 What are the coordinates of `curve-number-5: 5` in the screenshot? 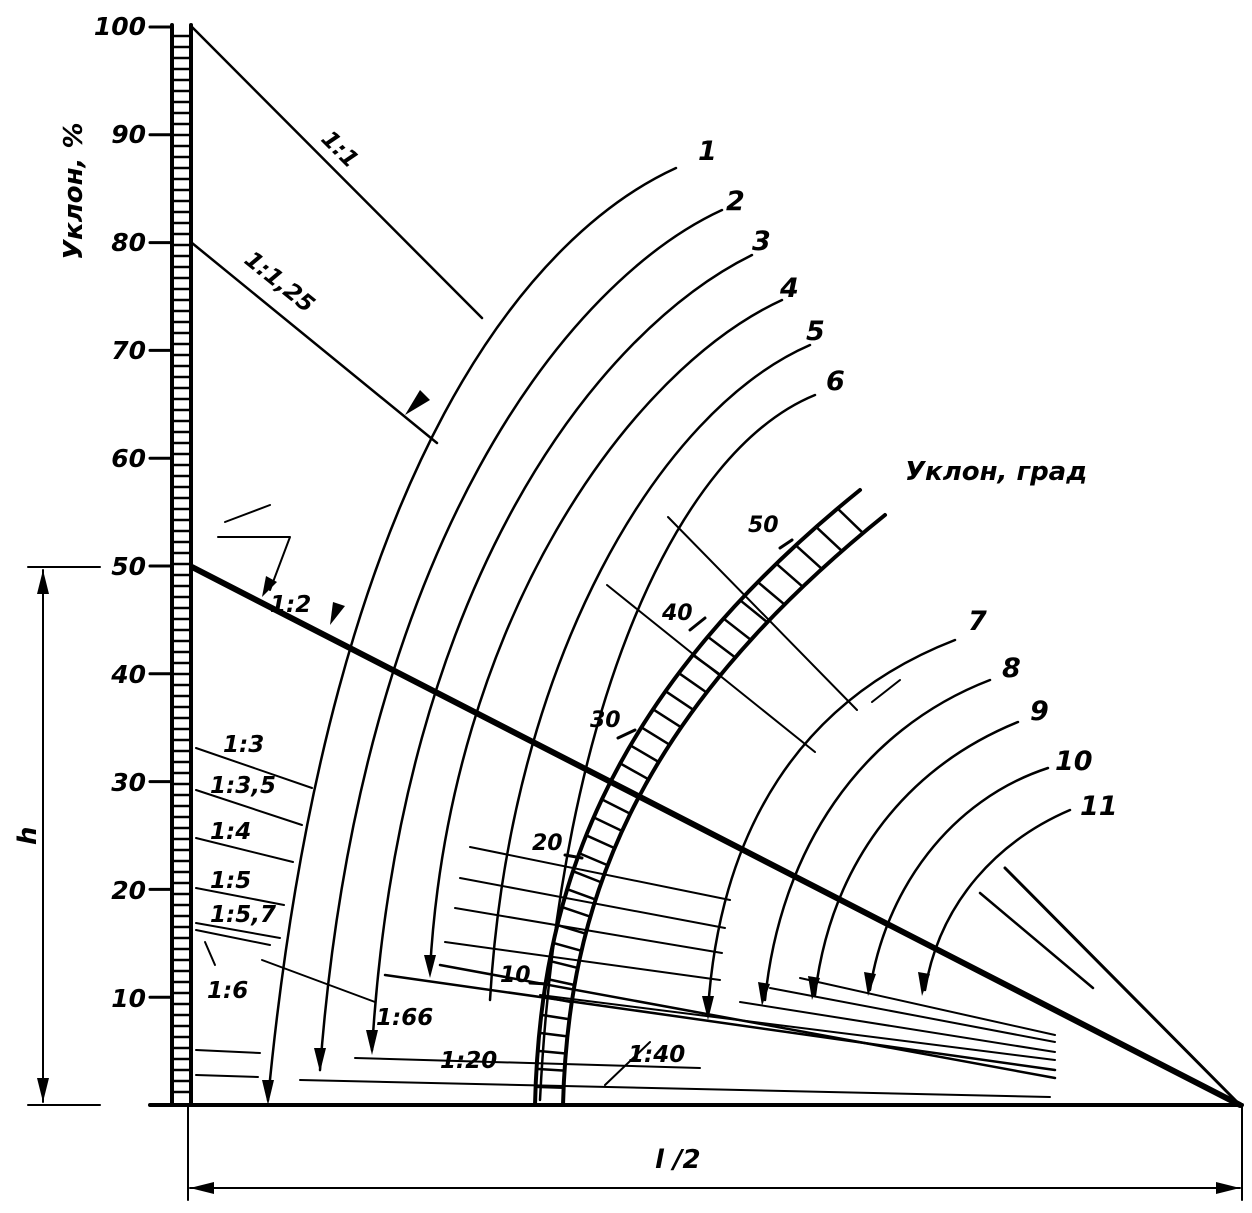 It's located at (815, 331).